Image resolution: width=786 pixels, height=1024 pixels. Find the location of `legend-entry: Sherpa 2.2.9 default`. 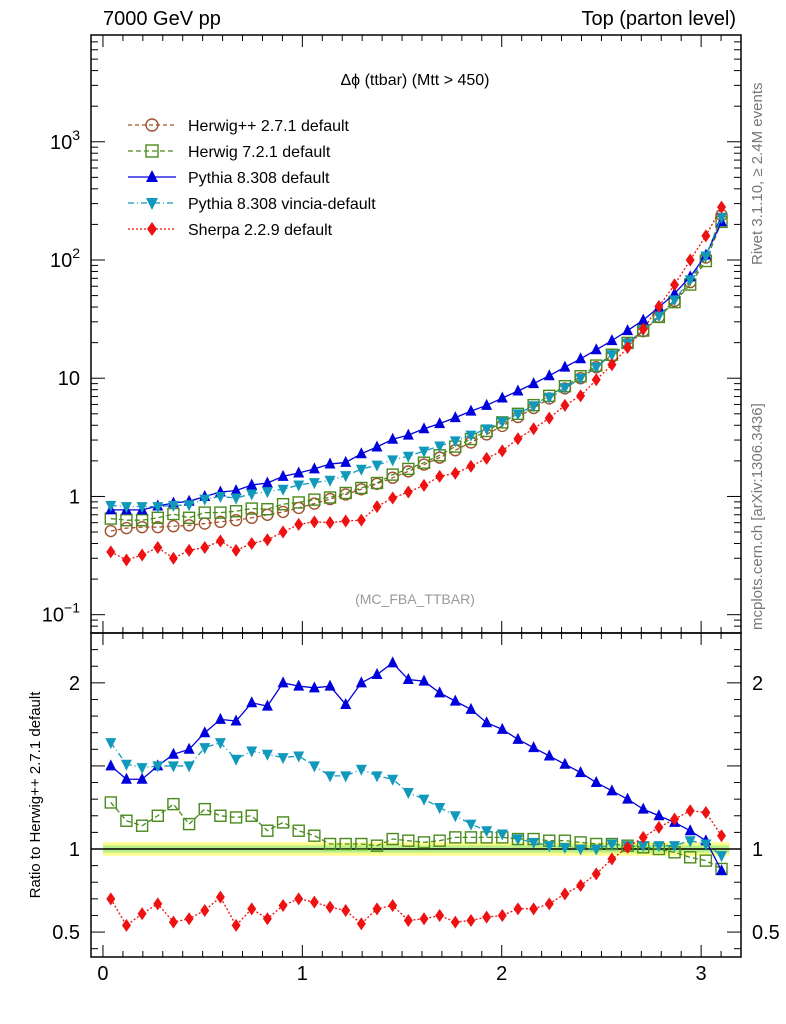

legend-entry: Sherpa 2.2.9 default is located at coordinates (230, 230).